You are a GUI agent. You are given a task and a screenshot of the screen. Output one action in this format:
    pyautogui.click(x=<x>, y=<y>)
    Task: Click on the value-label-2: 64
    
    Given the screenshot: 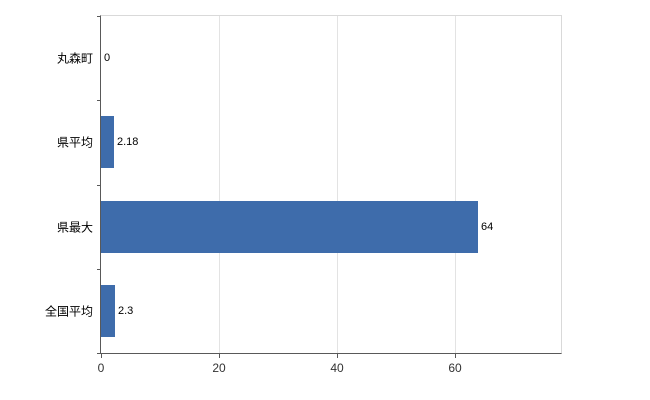 What is the action you would take?
    pyautogui.click(x=487, y=227)
    